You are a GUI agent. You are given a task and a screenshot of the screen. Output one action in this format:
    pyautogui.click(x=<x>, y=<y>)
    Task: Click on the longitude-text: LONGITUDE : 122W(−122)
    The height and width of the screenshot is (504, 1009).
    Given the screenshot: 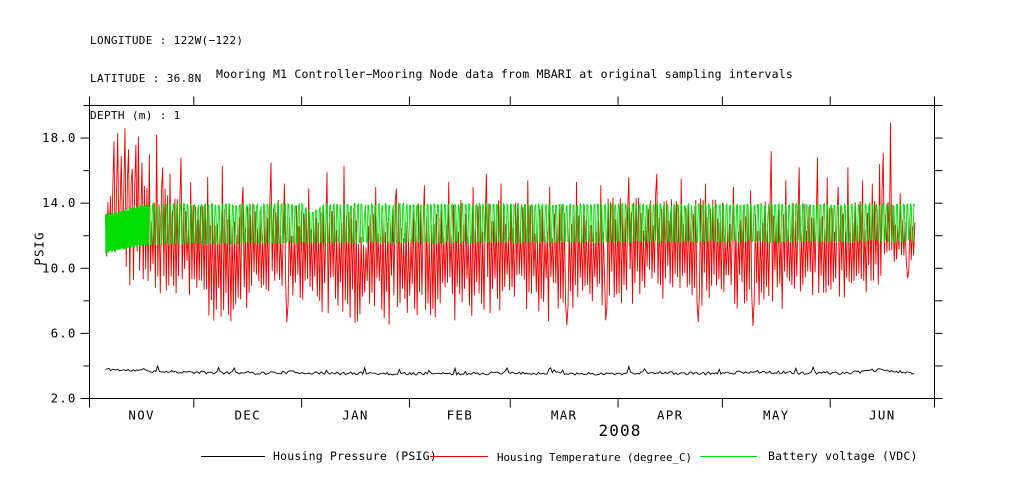 What is the action you would take?
    pyautogui.click(x=167, y=40)
    